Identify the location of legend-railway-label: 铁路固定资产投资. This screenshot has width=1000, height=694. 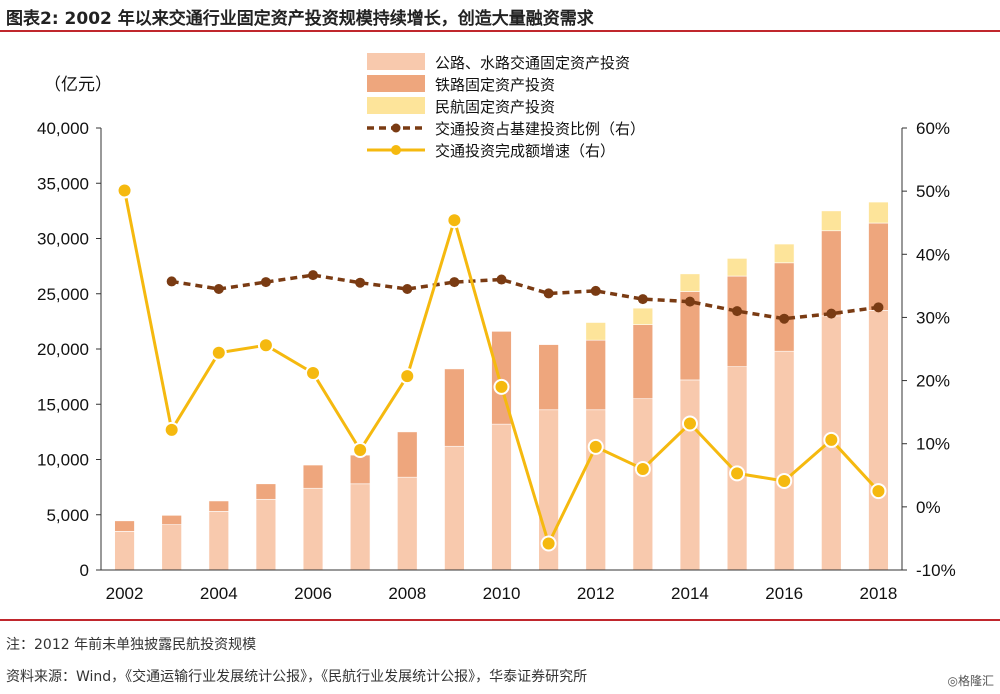
(495, 85).